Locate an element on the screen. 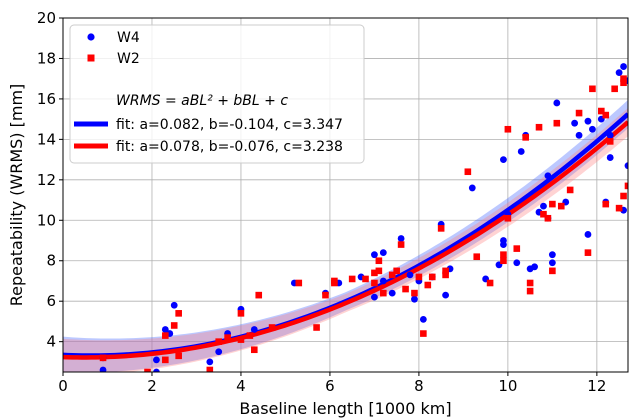 The image size is (630, 419). x-tick-label: 6 is located at coordinates (330, 386).